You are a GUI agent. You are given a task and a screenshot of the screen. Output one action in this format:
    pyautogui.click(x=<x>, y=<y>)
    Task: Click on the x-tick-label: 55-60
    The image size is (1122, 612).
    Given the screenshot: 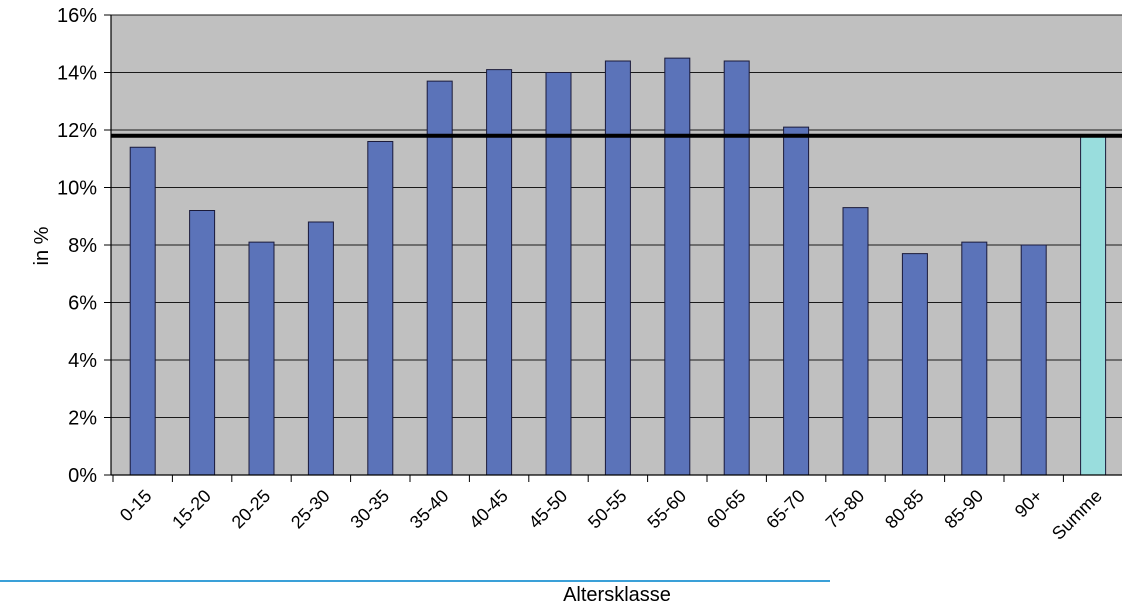 What is the action you would take?
    pyautogui.click(x=666, y=509)
    